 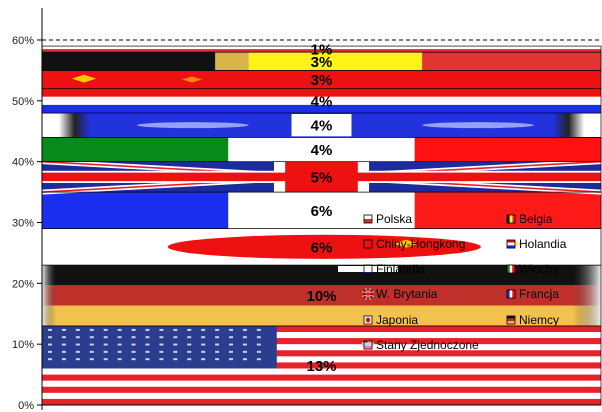 I want to click on data-label-francja: 6%, so click(x=322, y=211).